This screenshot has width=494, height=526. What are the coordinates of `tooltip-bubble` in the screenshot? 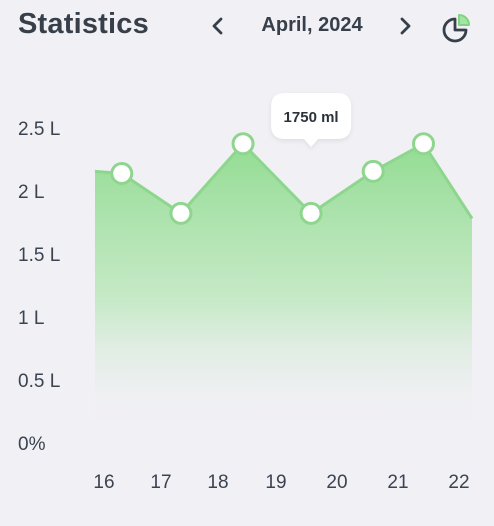 It's located at (311, 120).